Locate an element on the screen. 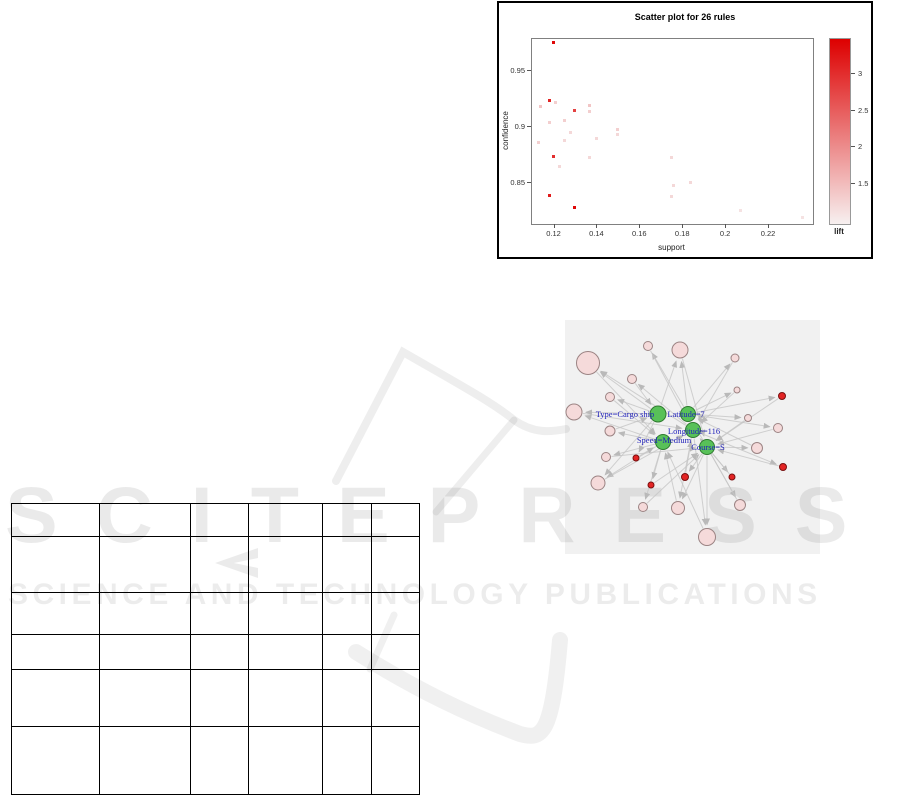  book-logo-page-line is located at coordinates (475, 466).